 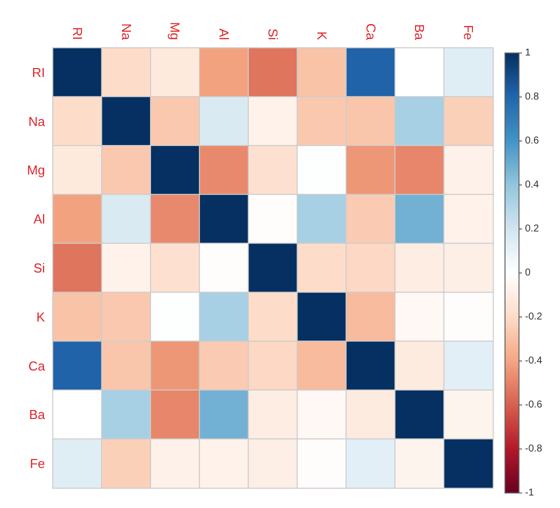 I want to click on x-tick-label: Fe, so click(x=468, y=32).